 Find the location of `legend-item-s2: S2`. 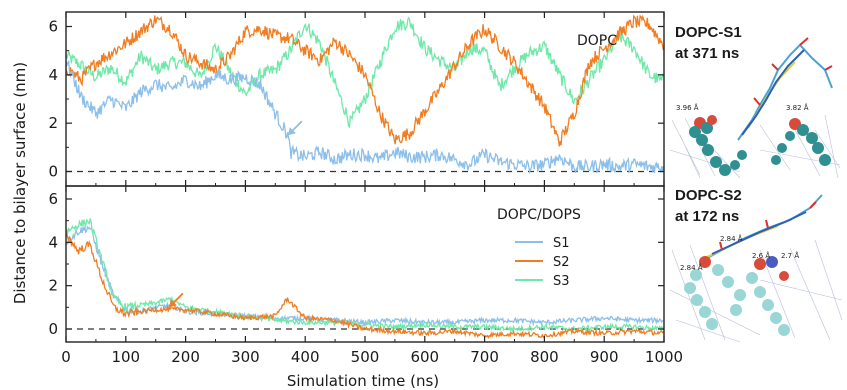

legend-item-s2: S2 is located at coordinates (542, 262).